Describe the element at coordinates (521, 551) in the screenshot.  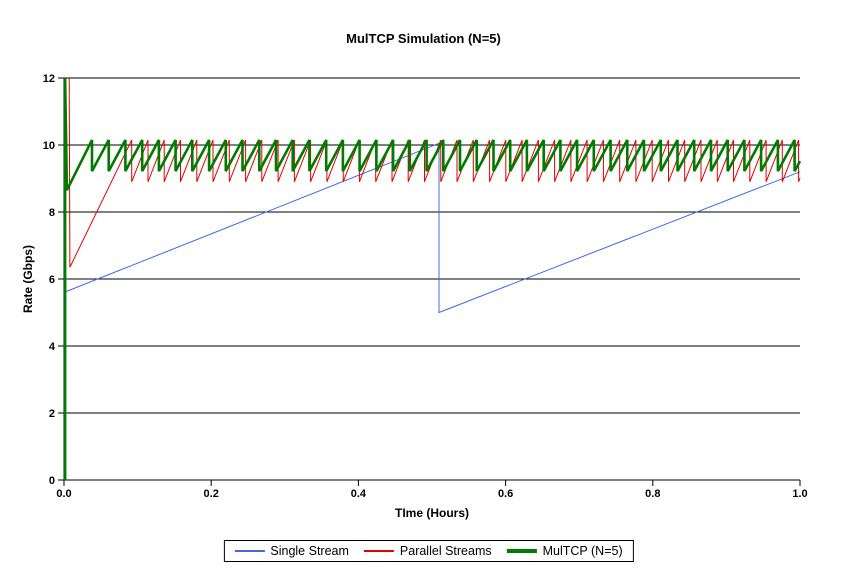
I see `multcp-line-sample` at that location.